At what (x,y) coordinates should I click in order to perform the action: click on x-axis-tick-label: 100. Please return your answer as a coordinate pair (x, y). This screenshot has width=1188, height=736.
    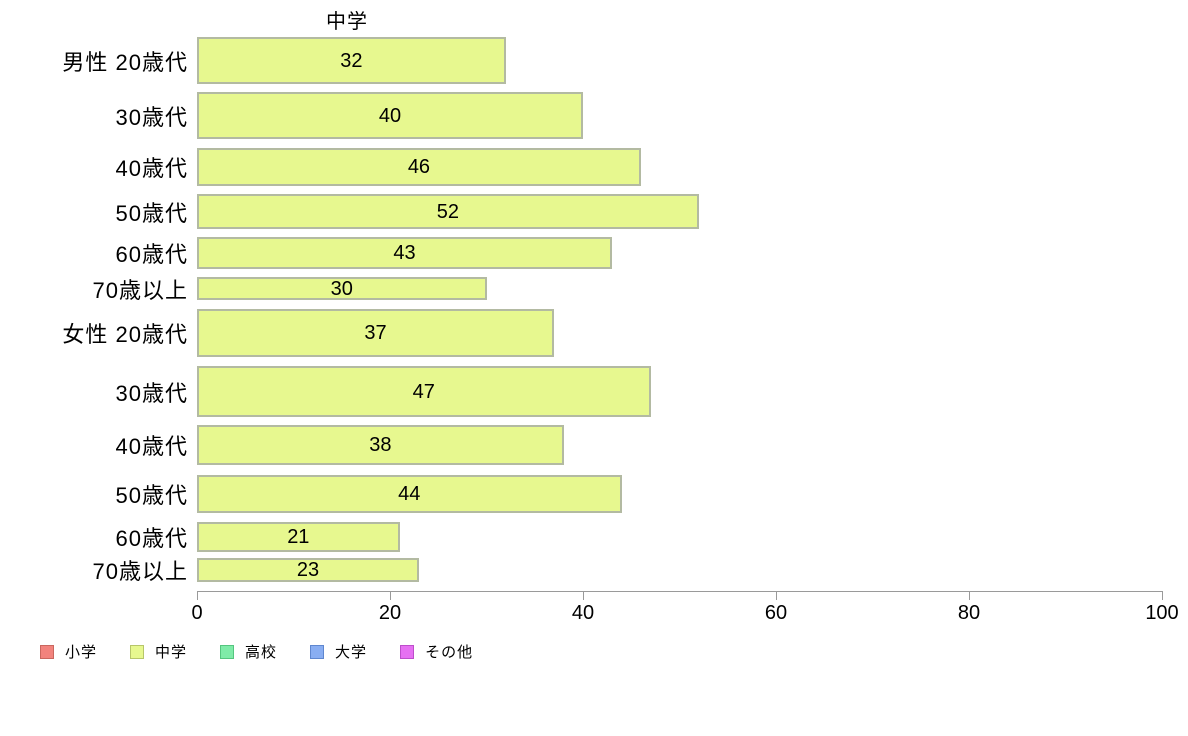
    Looking at the image, I should click on (1162, 613).